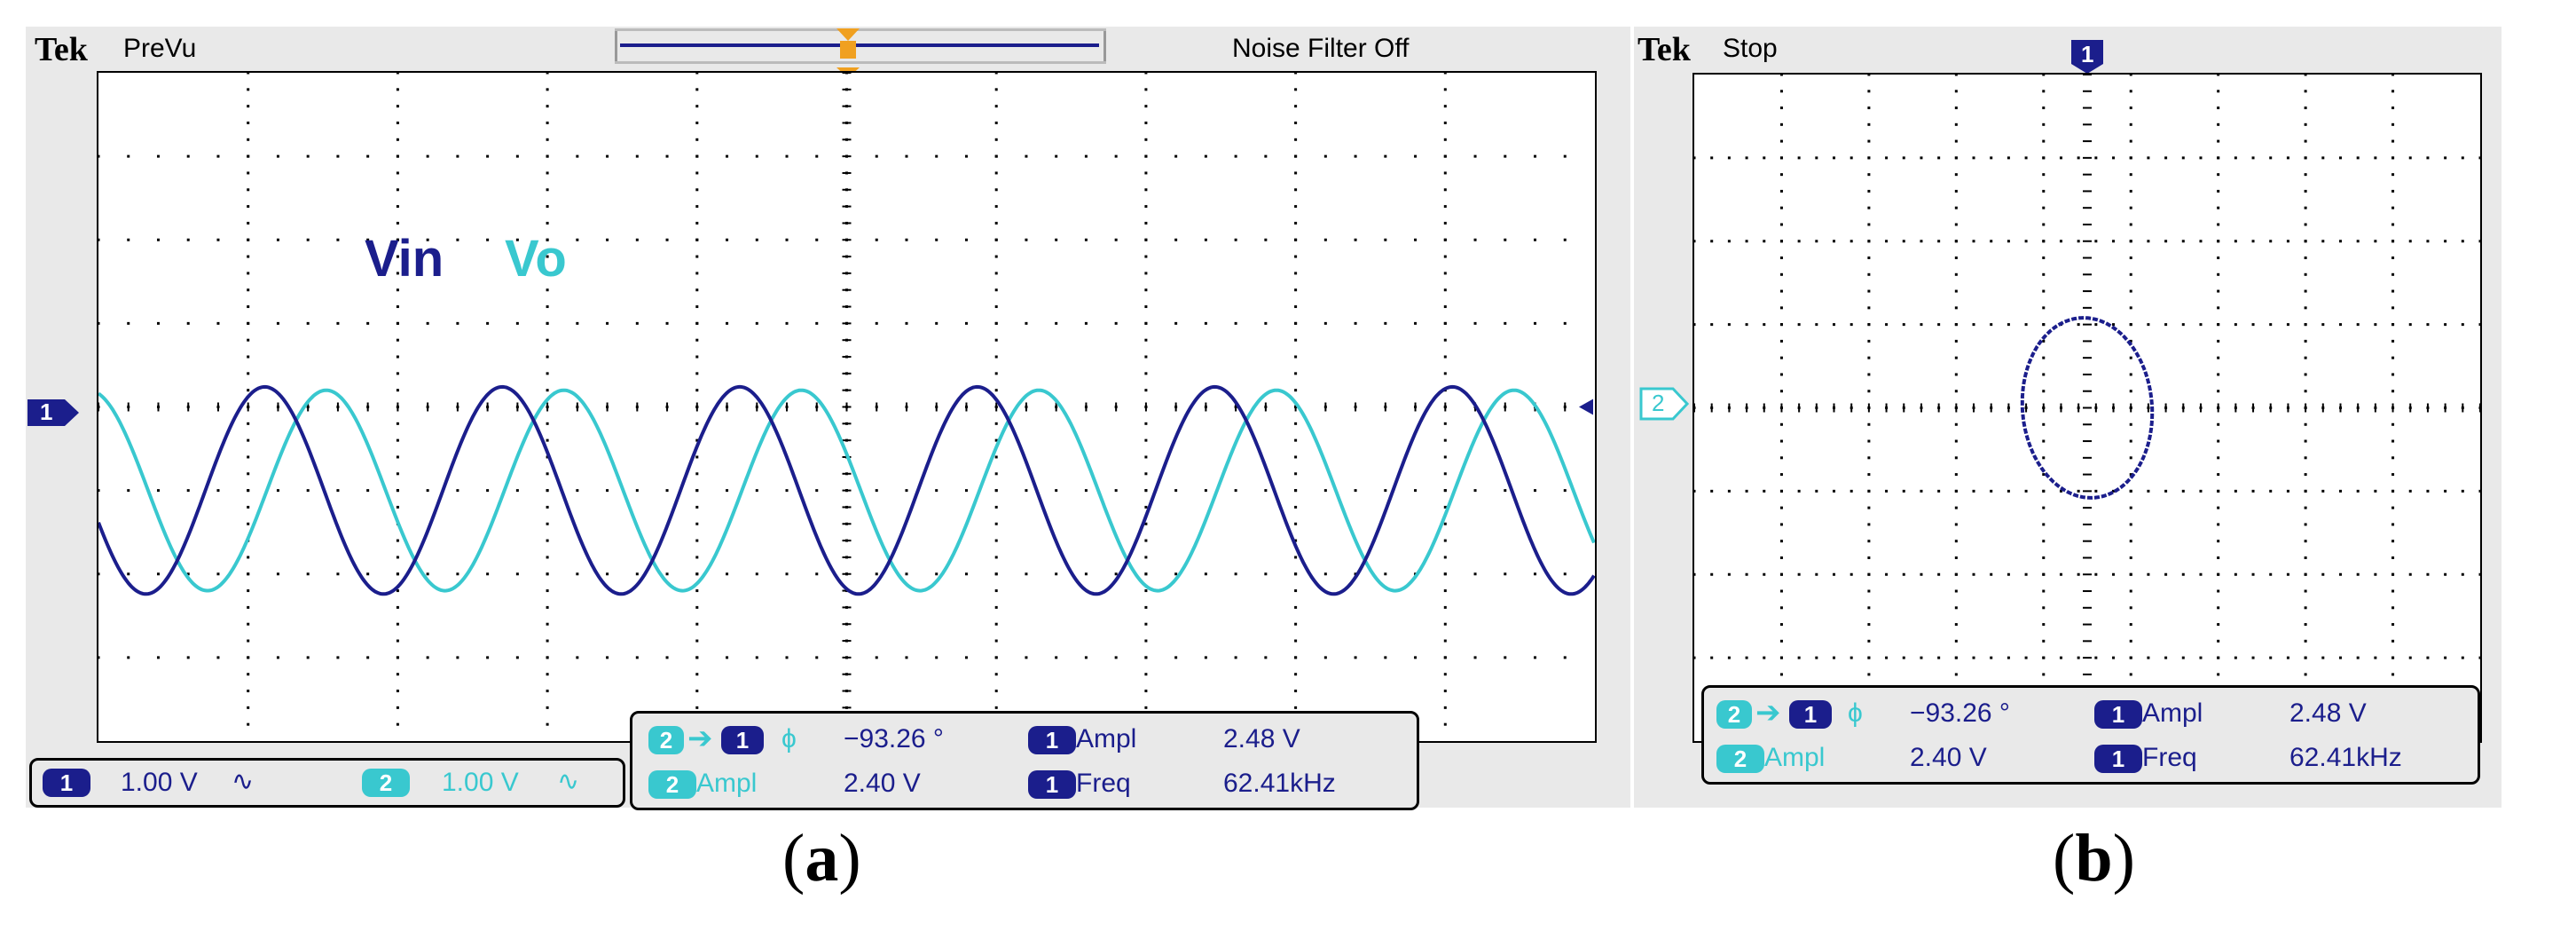 This screenshot has width=2576, height=931. I want to click on ch1-coupling-icon: ∿, so click(243, 781).